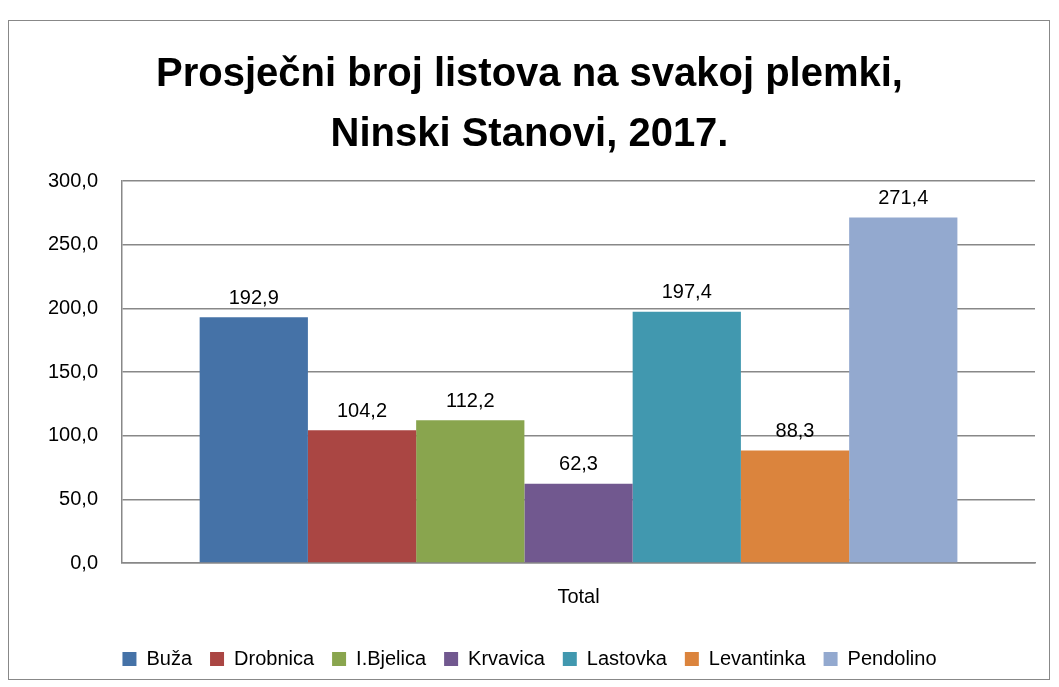 The height and width of the screenshot is (687, 1059). What do you see at coordinates (79, 497) in the screenshot?
I see `y-tick-label: 50,0` at bounding box center [79, 497].